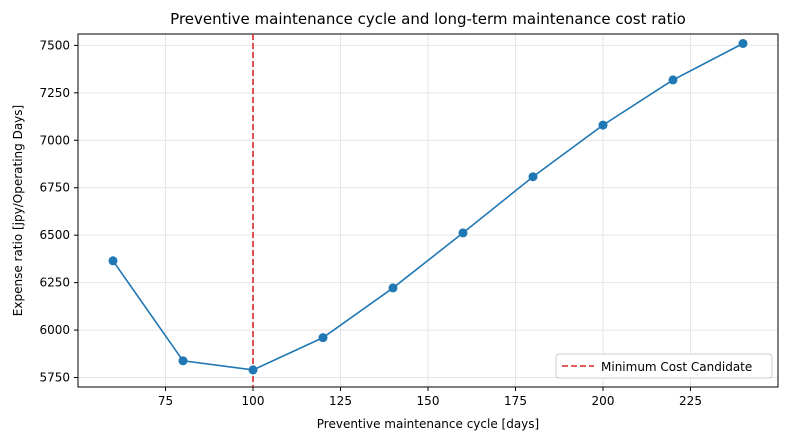 The height and width of the screenshot is (440, 790). What do you see at coordinates (690, 401) in the screenshot?
I see `x-tick-label: 225` at bounding box center [690, 401].